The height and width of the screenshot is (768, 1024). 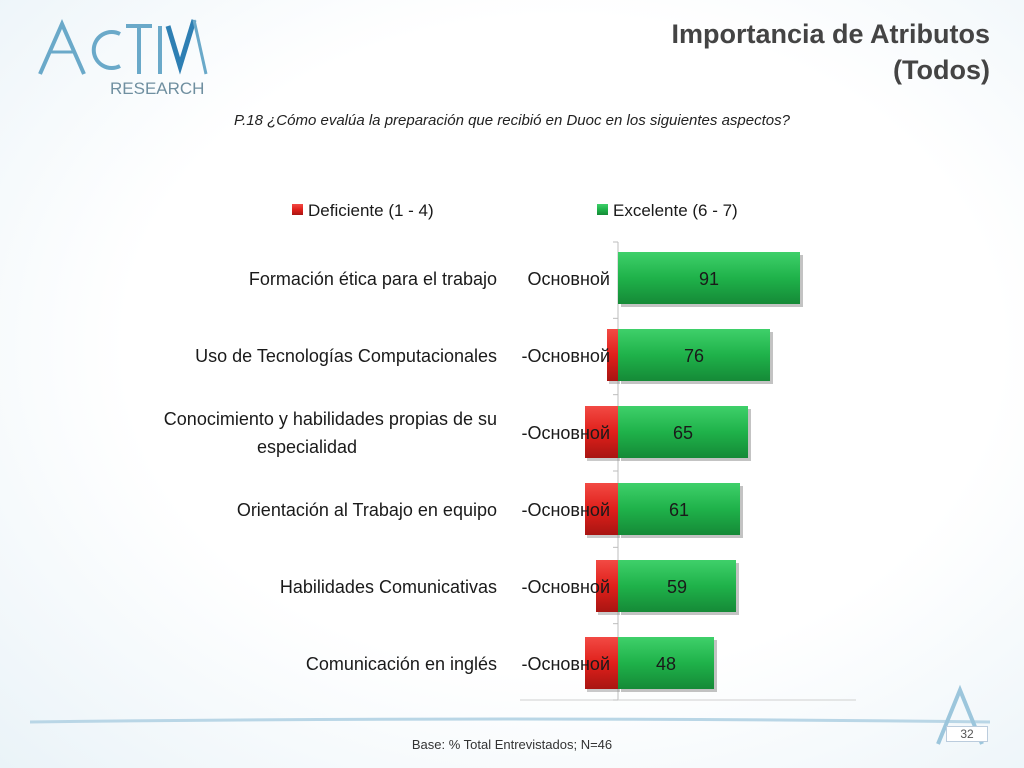 I want to click on footer-logo-icon, so click(x=960, y=714).